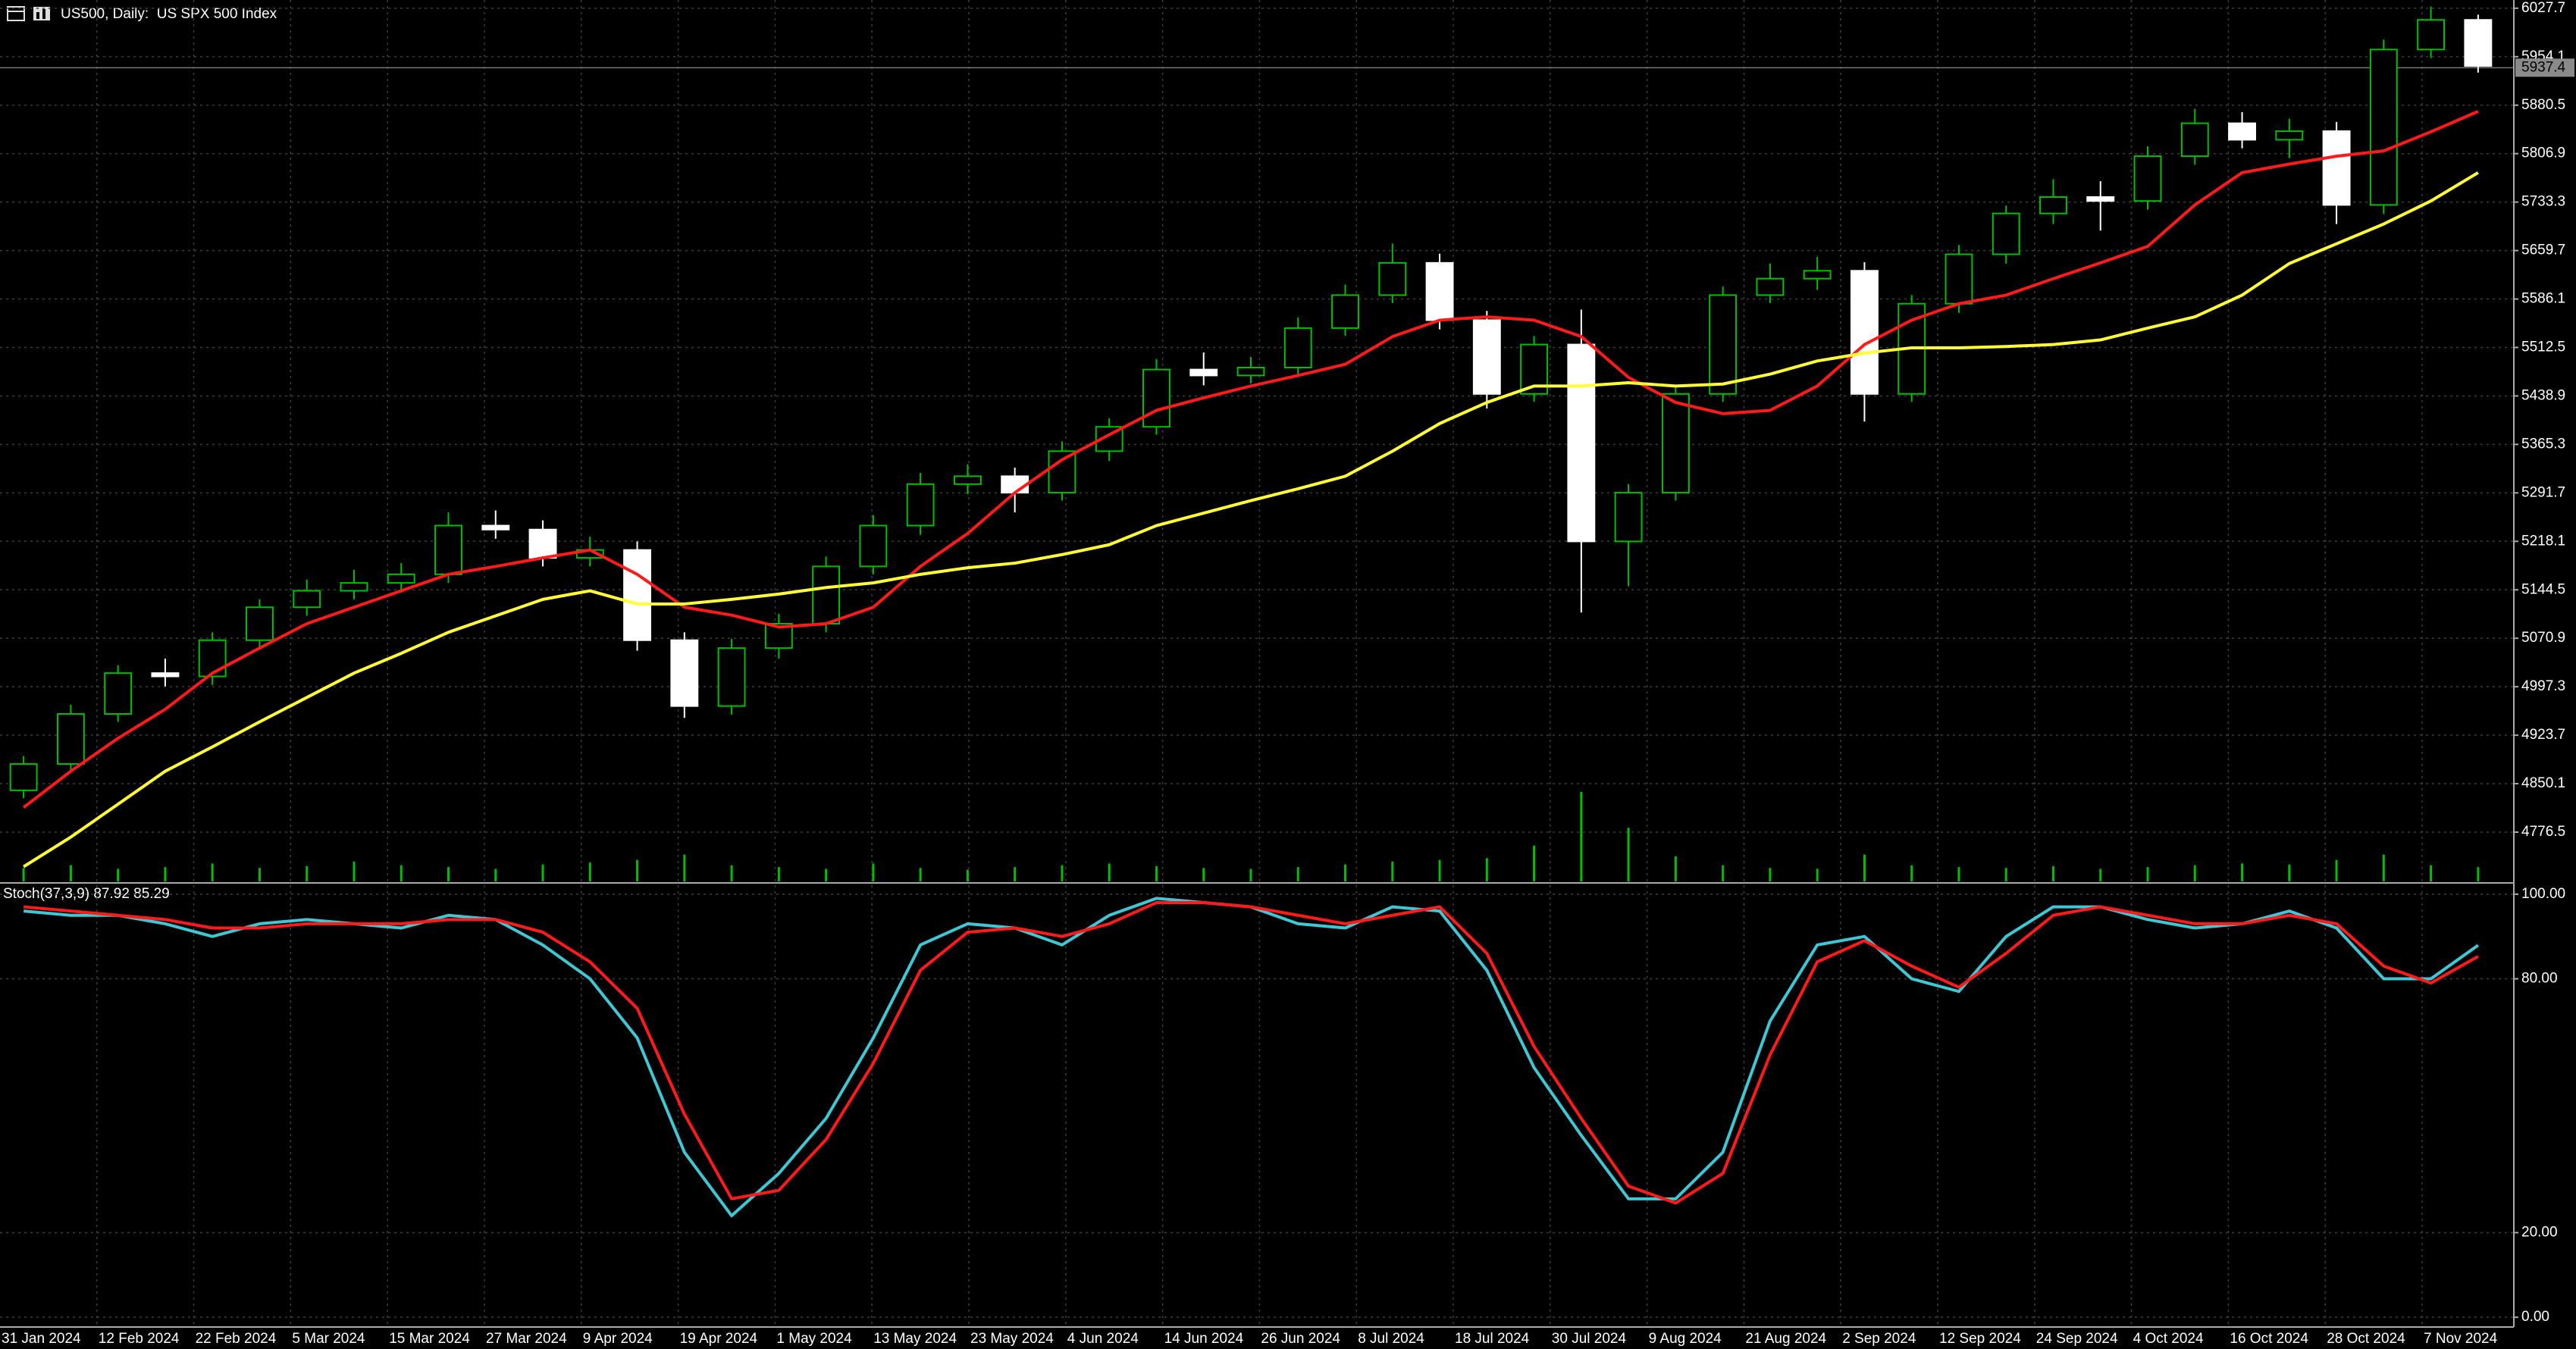  I want to click on y-tick-label: 4997.3, so click(2543, 686).